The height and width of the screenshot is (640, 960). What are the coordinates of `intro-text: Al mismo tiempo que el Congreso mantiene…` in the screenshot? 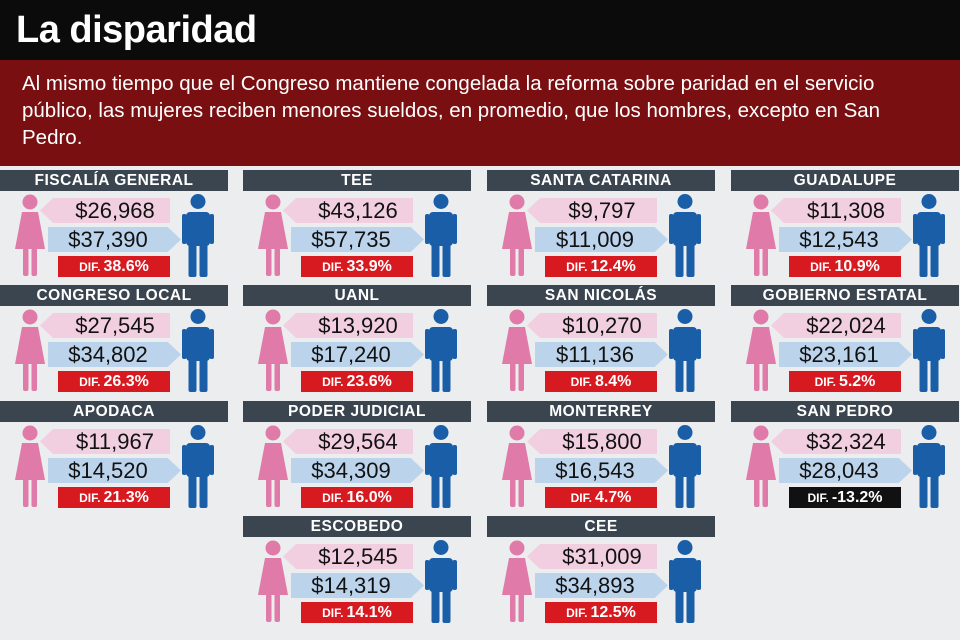 It's located at (451, 110).